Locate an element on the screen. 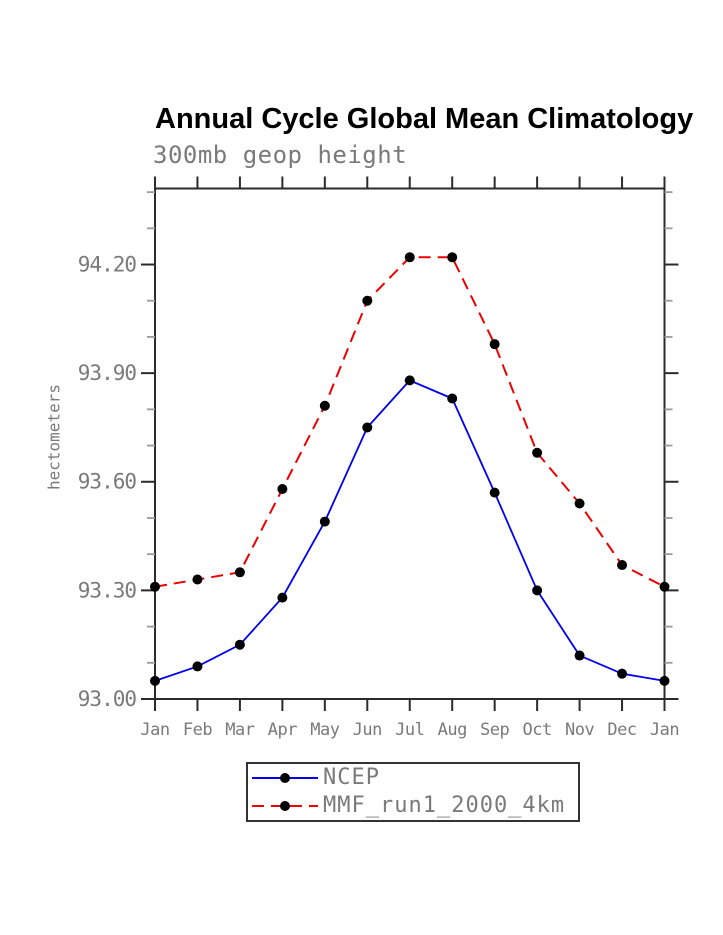 This screenshot has height=935, width=723. ncep-line-sample-icon is located at coordinates (285, 778).